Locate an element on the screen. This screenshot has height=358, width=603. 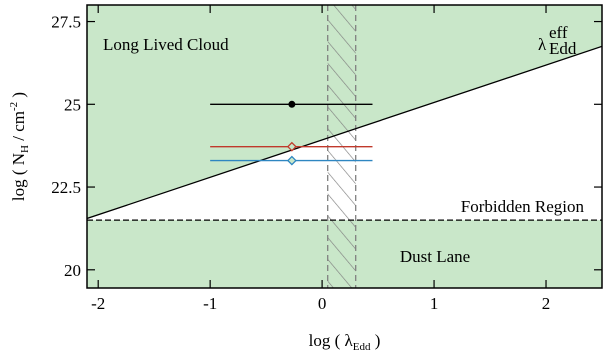
boundary-label: λ is located at coordinates (542, 44).